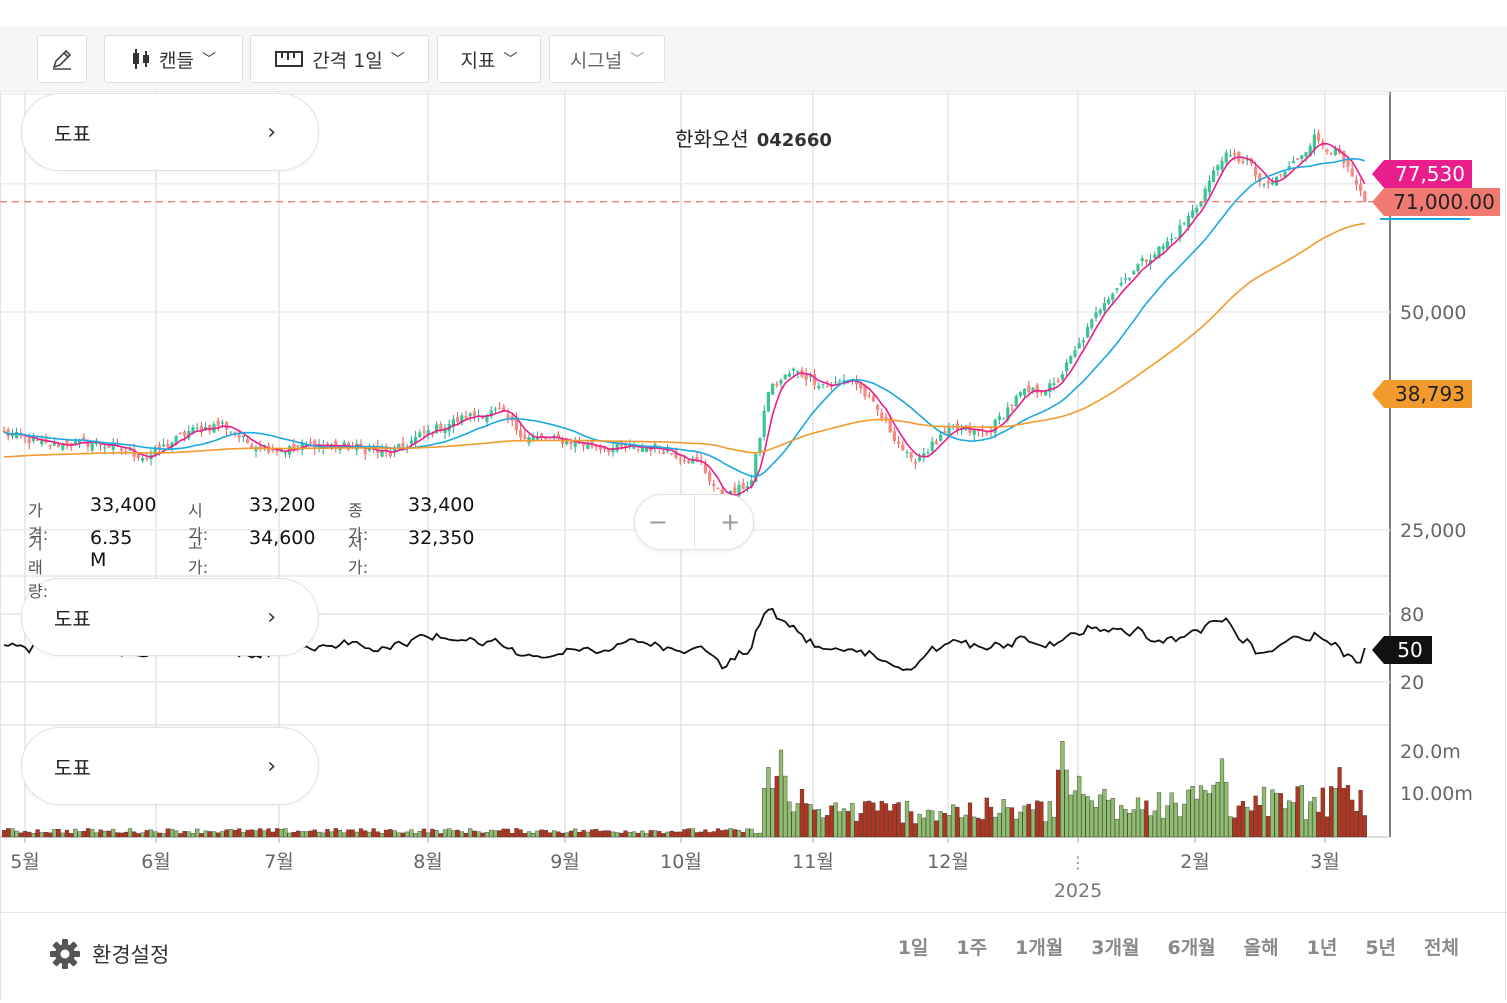  Describe the element at coordinates (108, 954) in the screenshot. I see `settings-button: 환경설정` at that location.